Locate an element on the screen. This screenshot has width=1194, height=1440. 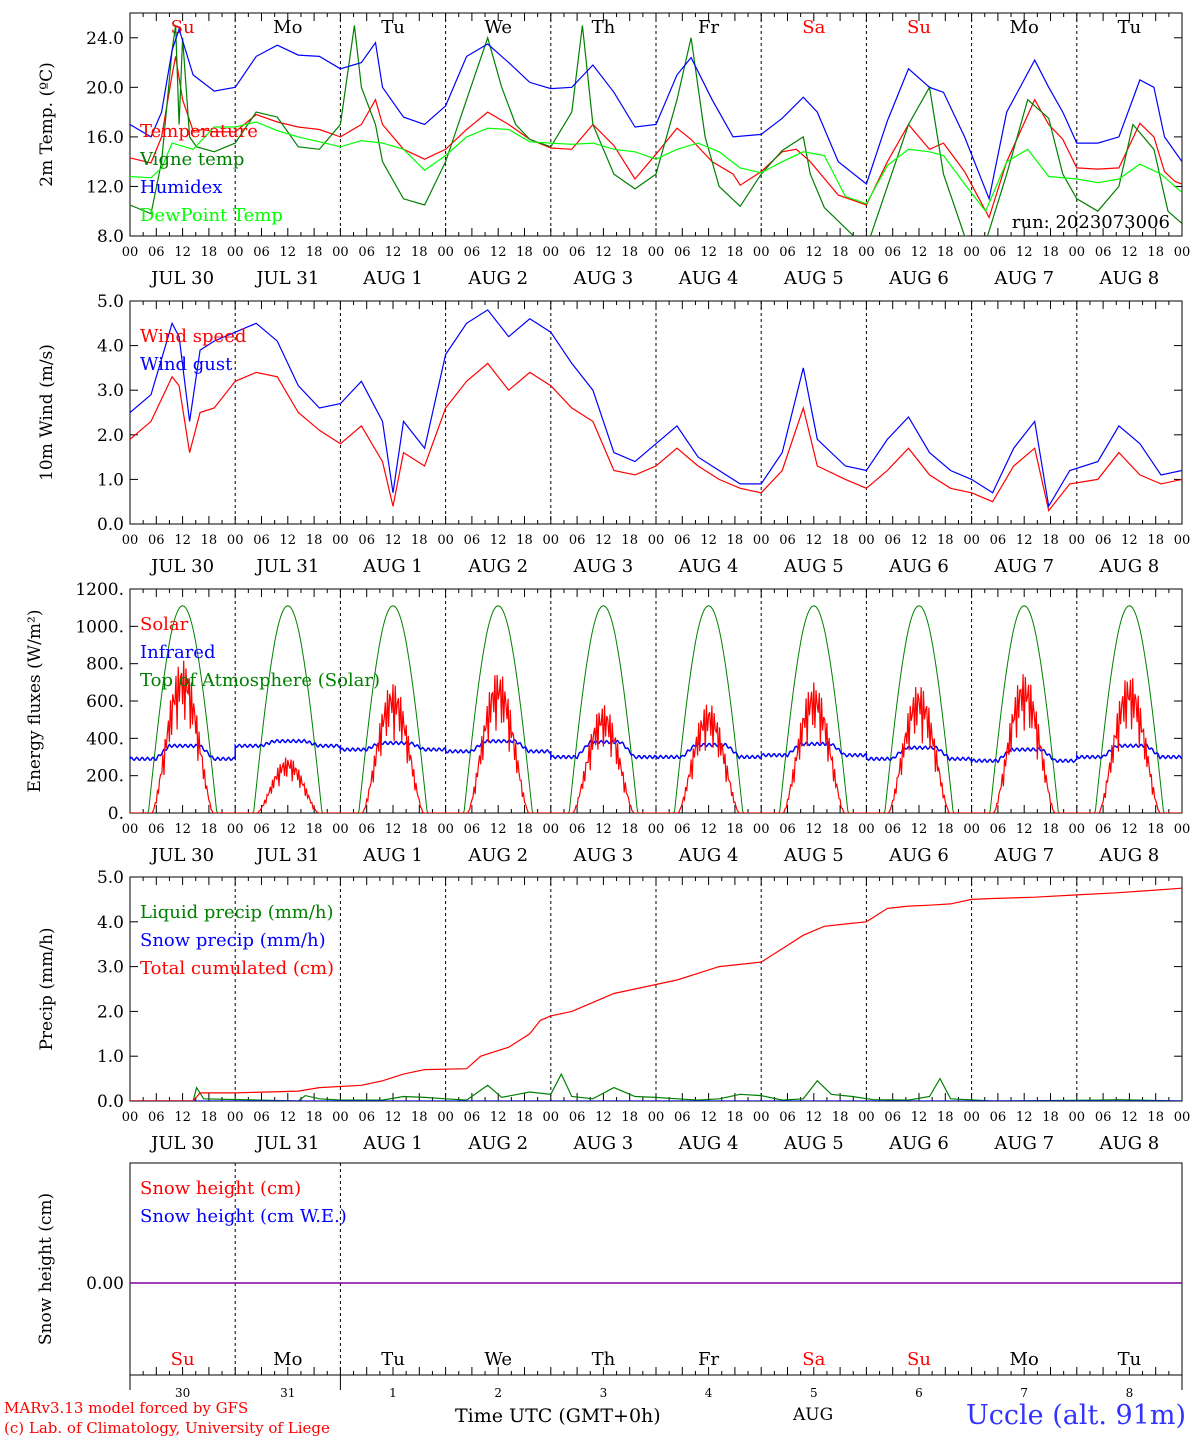
y-tick-label: 200. is located at coordinates (105, 777).